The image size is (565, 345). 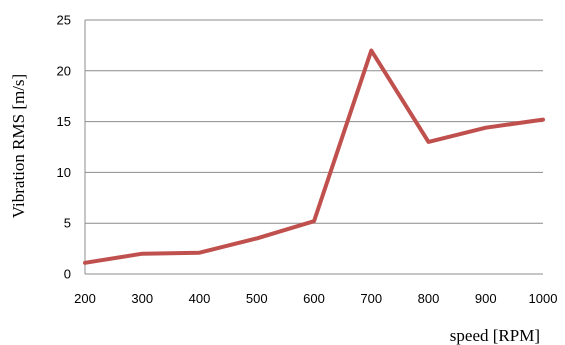 I want to click on x-tick-label-400: 400, so click(x=200, y=298).